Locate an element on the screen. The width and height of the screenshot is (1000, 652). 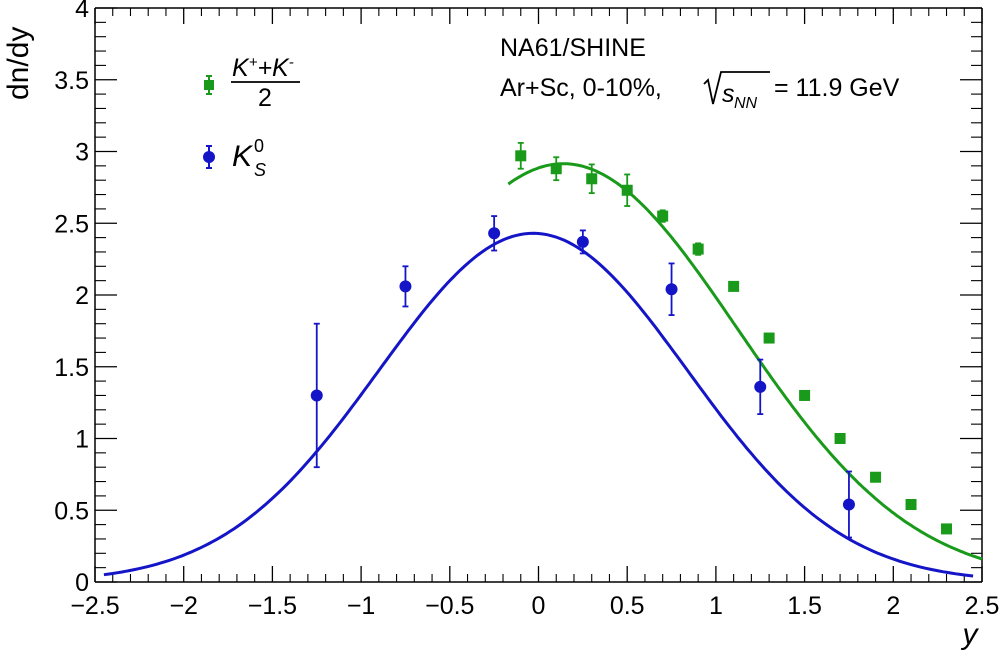
x-tick-label: −2.5 is located at coordinates (94, 606).